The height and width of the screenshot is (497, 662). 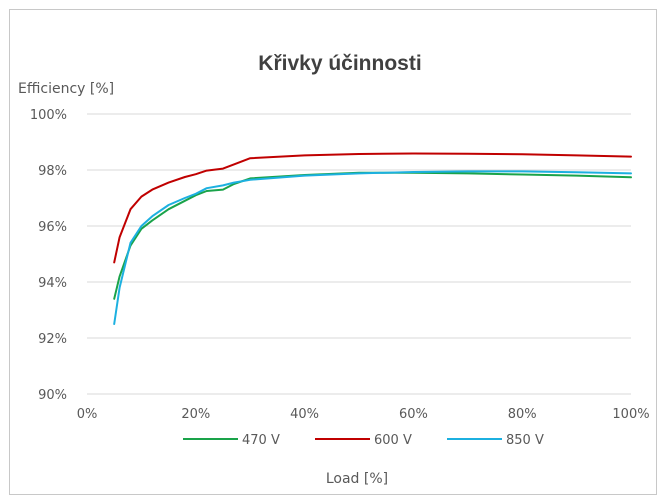 What do you see at coordinates (261, 440) in the screenshot?
I see `legend-label: 470 V` at bounding box center [261, 440].